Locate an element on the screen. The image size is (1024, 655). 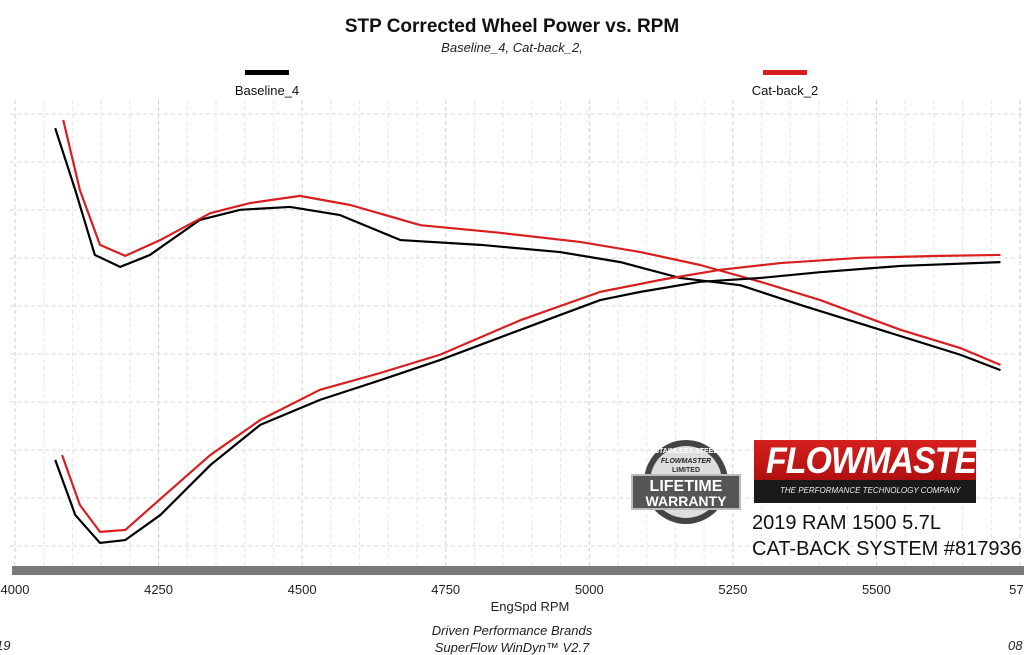
footer-company: Driven Performance Brands is located at coordinates (512, 630).